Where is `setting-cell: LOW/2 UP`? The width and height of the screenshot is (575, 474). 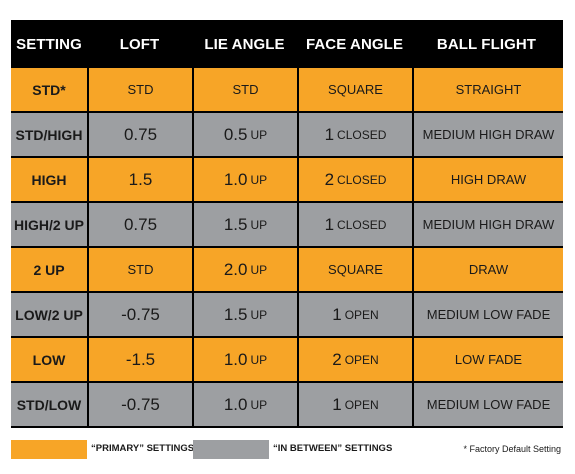 setting-cell: LOW/2 UP is located at coordinates (49, 314).